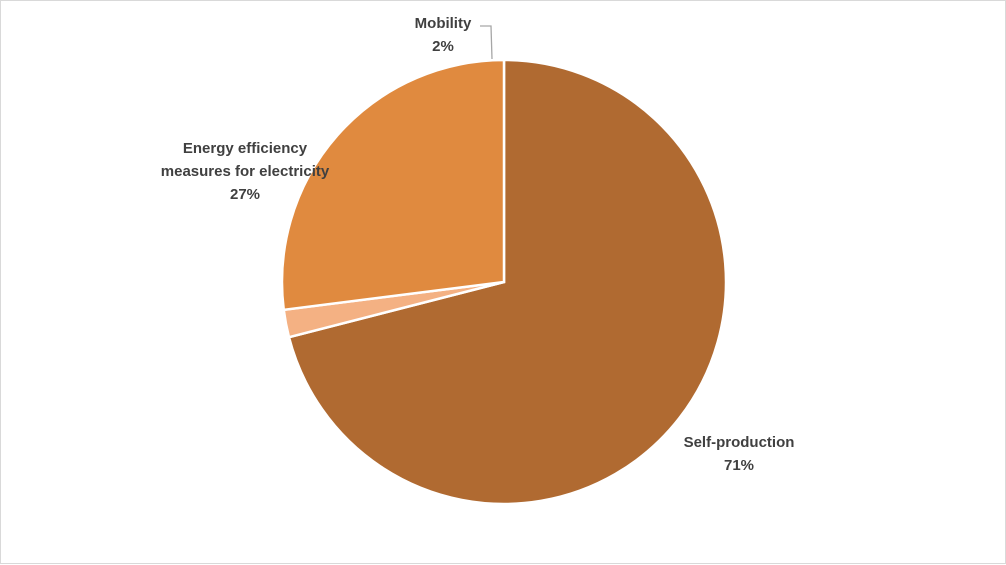 This screenshot has height=565, width=1006. What do you see at coordinates (739, 454) in the screenshot?
I see `data-label-self-production: Self-production 71%` at bounding box center [739, 454].